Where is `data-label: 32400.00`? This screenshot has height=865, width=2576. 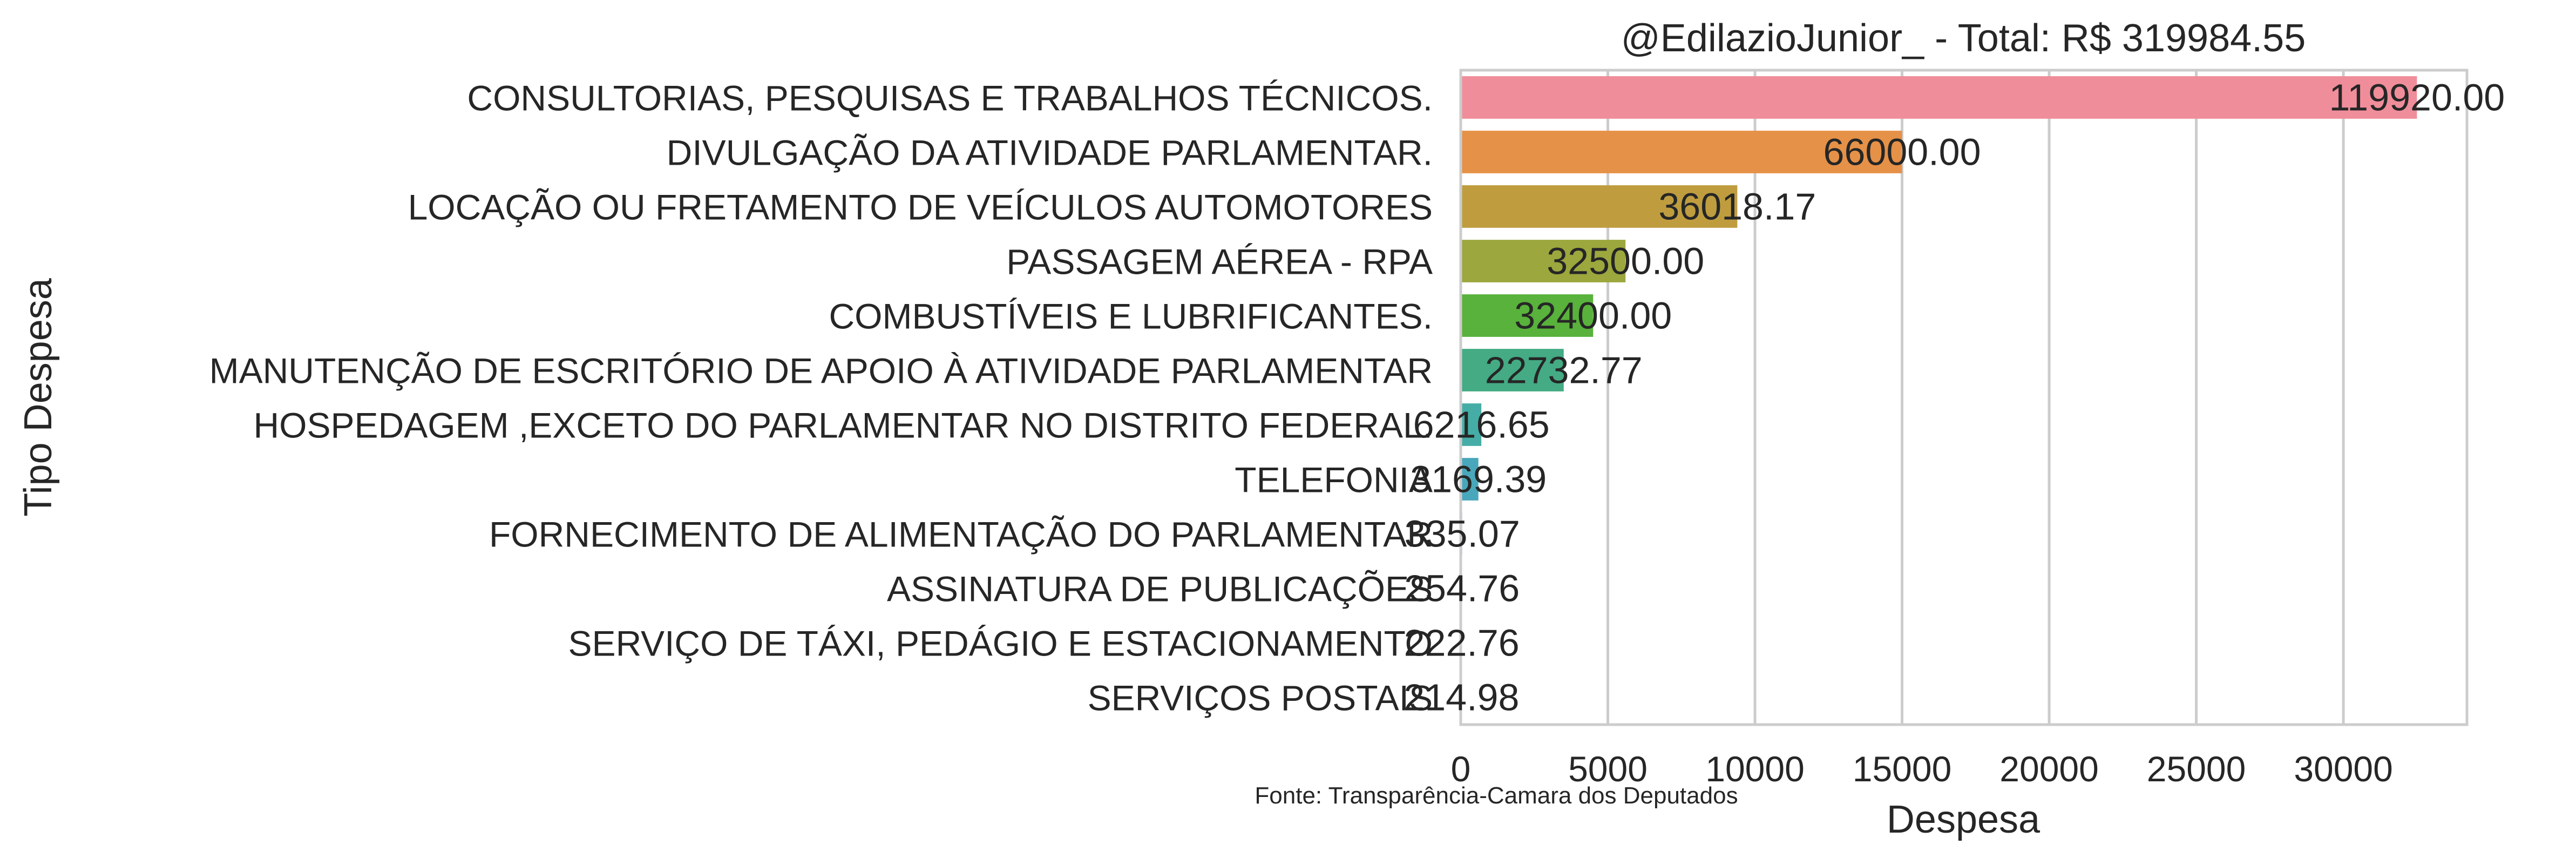 data-label: 32400.00 is located at coordinates (1593, 316).